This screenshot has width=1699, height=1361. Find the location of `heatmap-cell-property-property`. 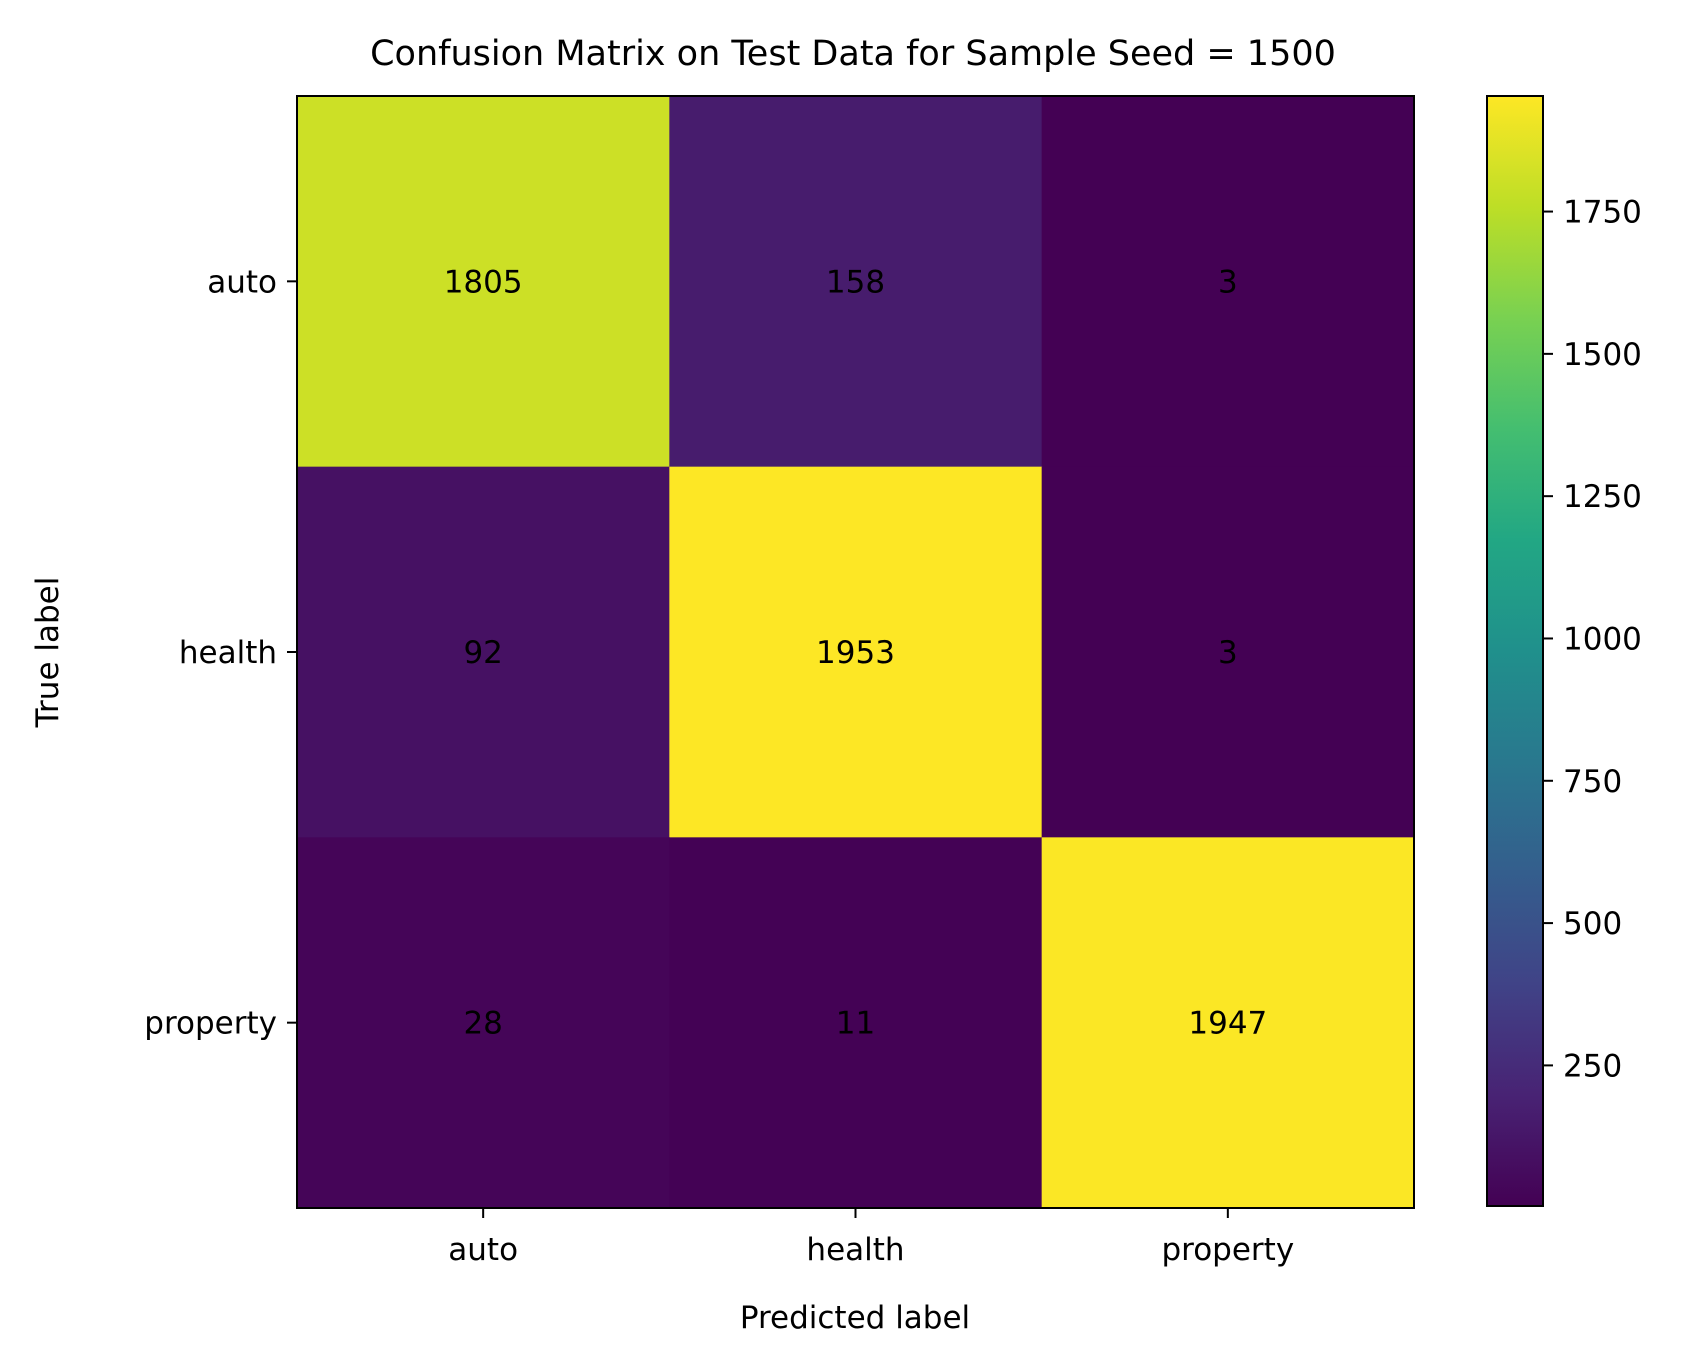

heatmap-cell-property-property is located at coordinates (1228, 1023).